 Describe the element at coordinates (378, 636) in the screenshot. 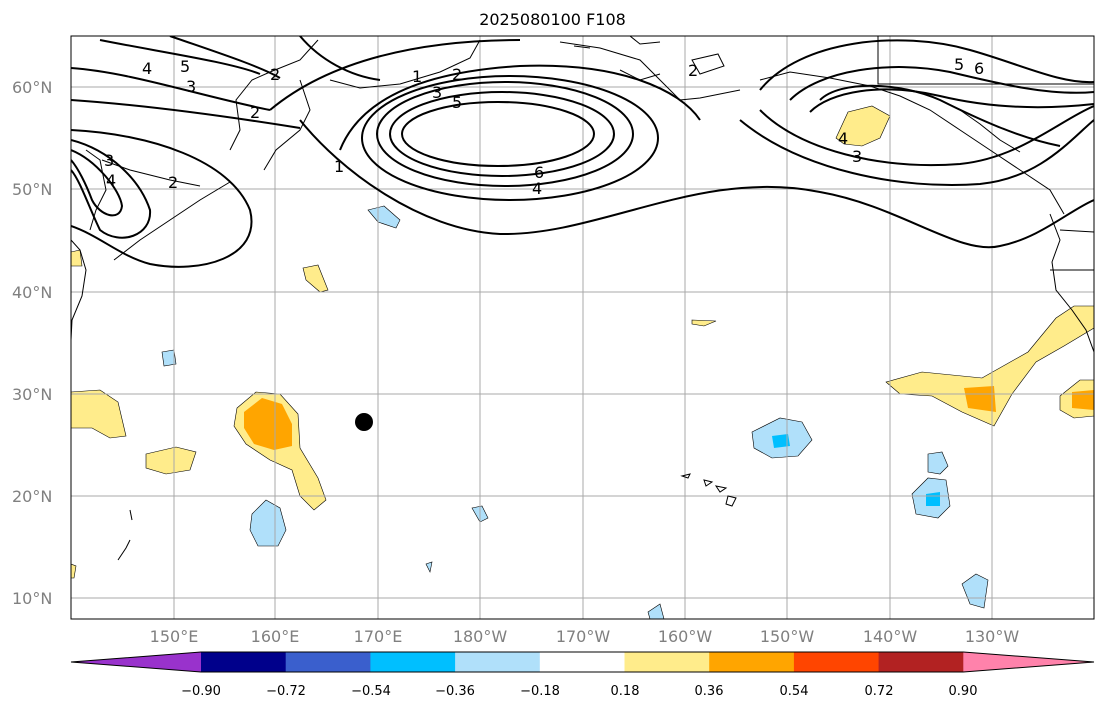

I see `lon-label: 170°E` at that location.